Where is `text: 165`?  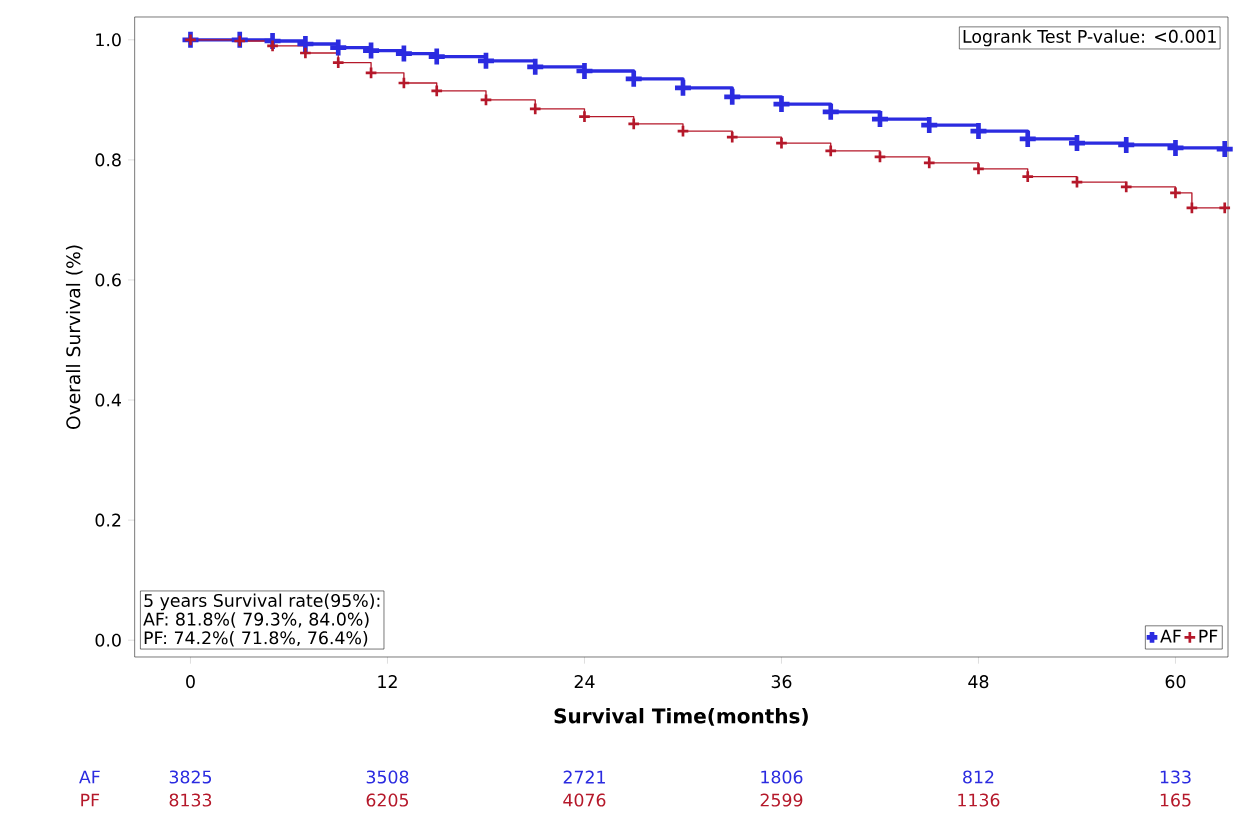 text: 165 is located at coordinates (1175, 800).